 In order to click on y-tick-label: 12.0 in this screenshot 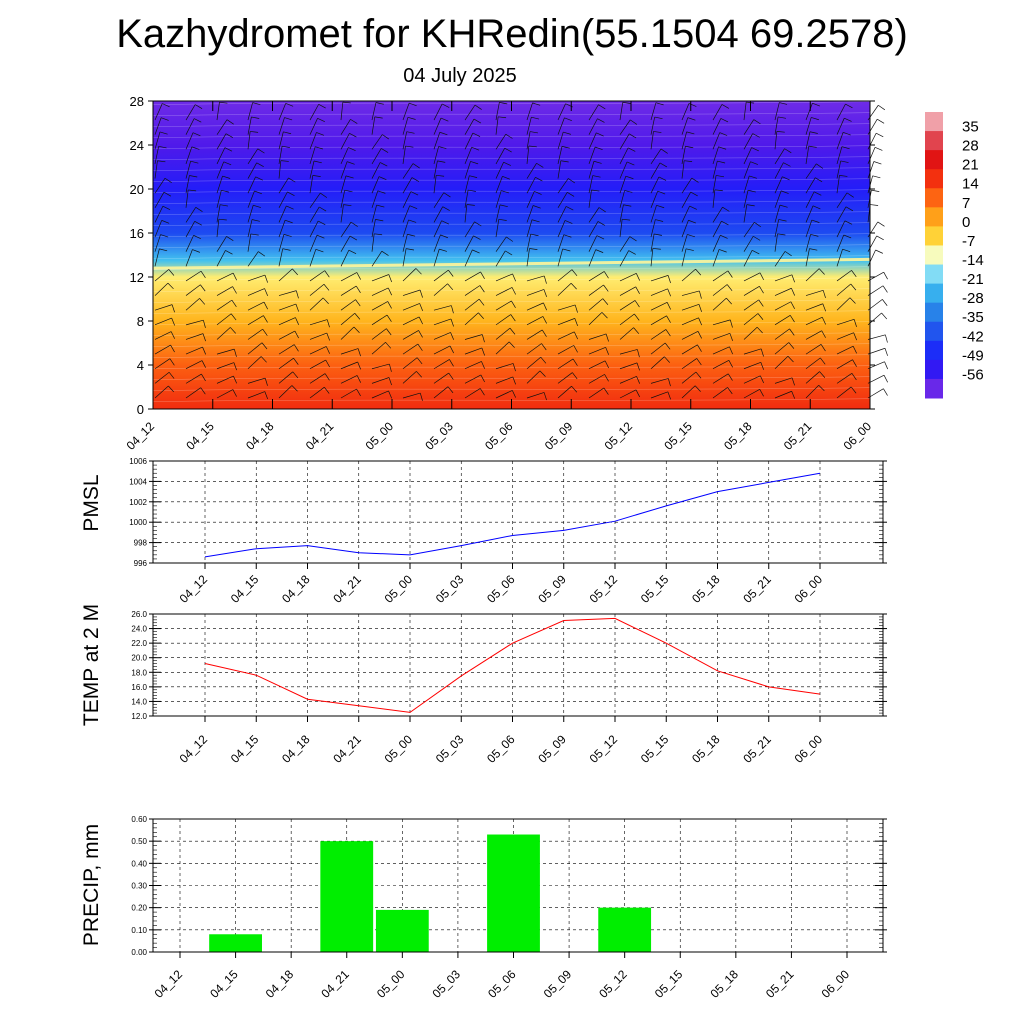, I will do `click(139, 716)`.